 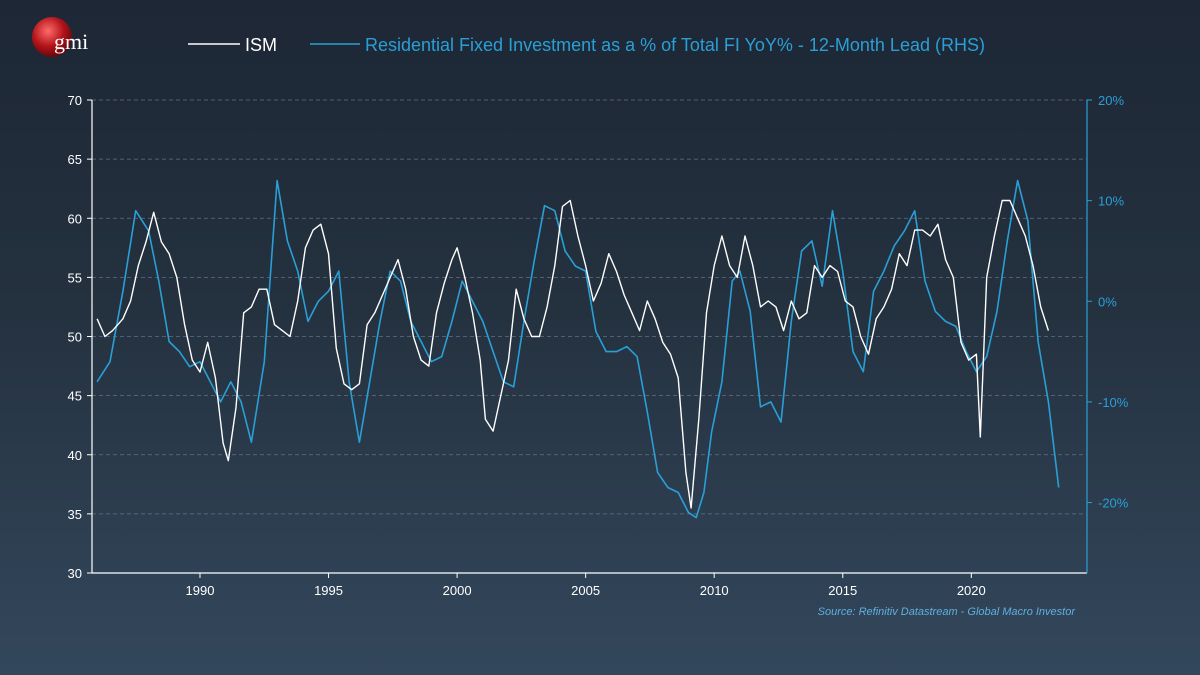 I want to click on y-left-tick-label: 45, so click(x=75, y=396).